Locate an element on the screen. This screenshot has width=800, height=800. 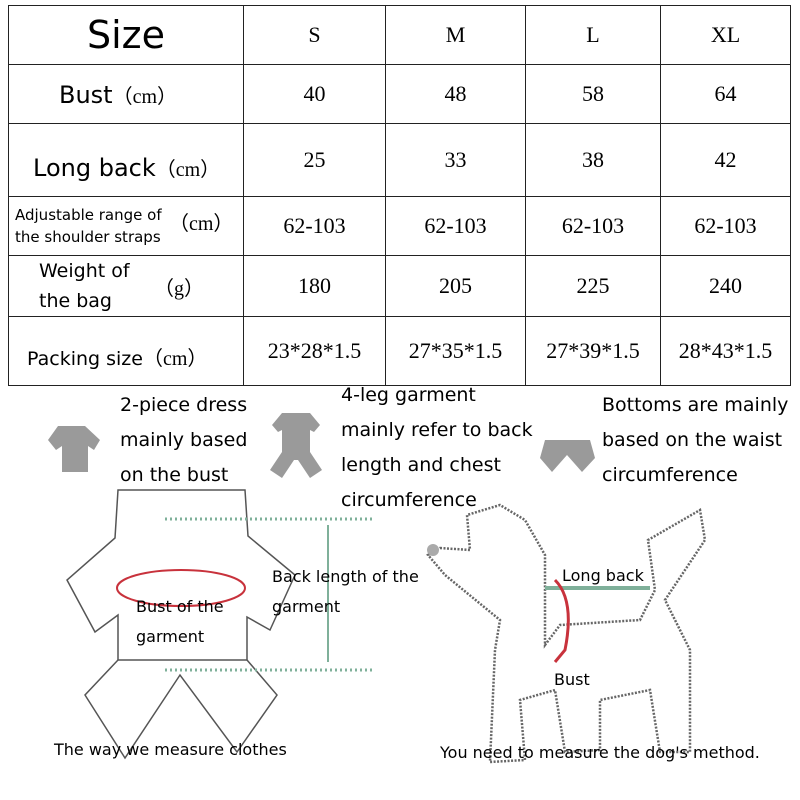
dog-bust-label: Bust is located at coordinates (572, 679).